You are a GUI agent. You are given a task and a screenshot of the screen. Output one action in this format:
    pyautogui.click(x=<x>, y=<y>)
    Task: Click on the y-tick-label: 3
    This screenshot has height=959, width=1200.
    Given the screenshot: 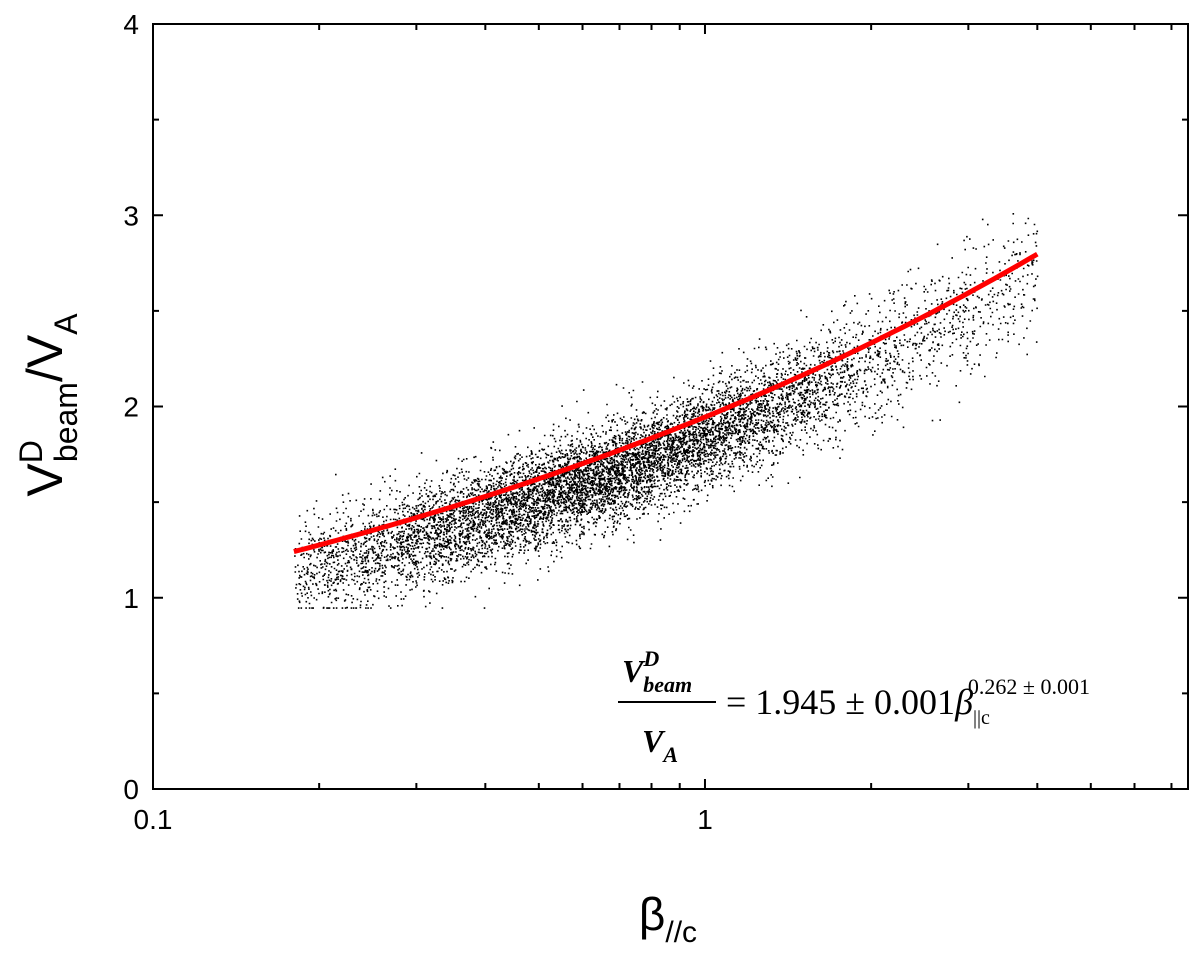 What is the action you would take?
    pyautogui.click(x=131, y=215)
    